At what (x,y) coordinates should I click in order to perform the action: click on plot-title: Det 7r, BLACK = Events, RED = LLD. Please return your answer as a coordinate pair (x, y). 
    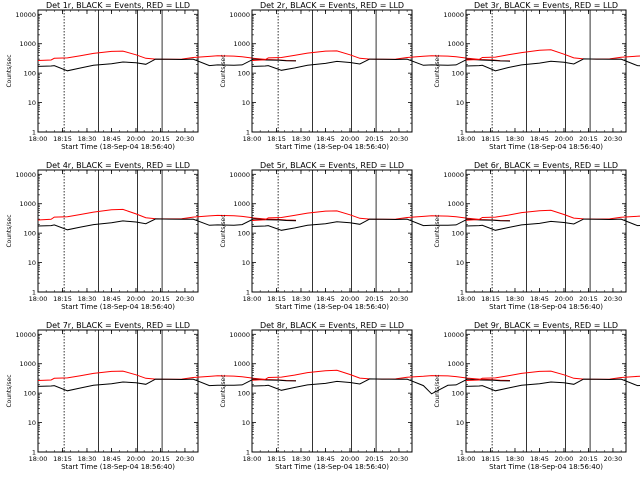
    Looking at the image, I should click on (118, 325).